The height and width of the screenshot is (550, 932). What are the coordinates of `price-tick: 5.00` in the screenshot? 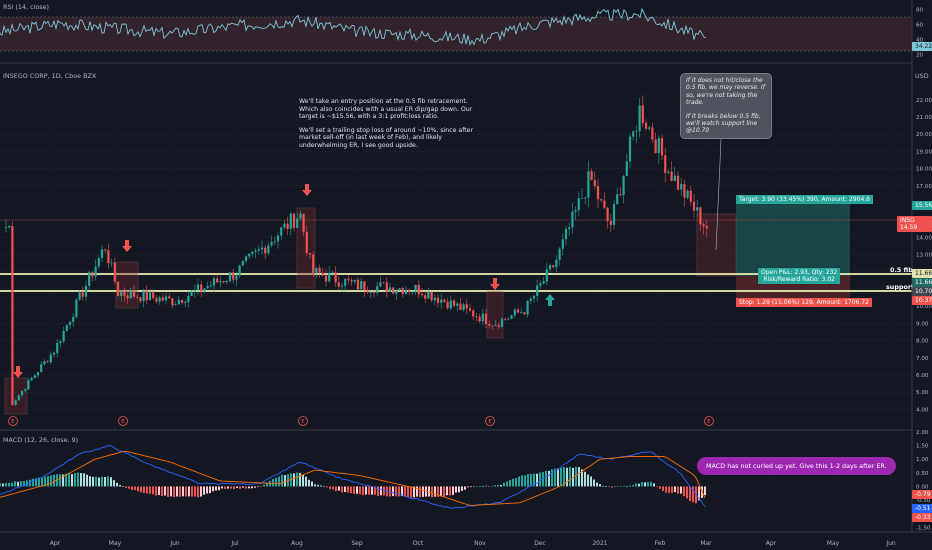 It's located at (922, 393).